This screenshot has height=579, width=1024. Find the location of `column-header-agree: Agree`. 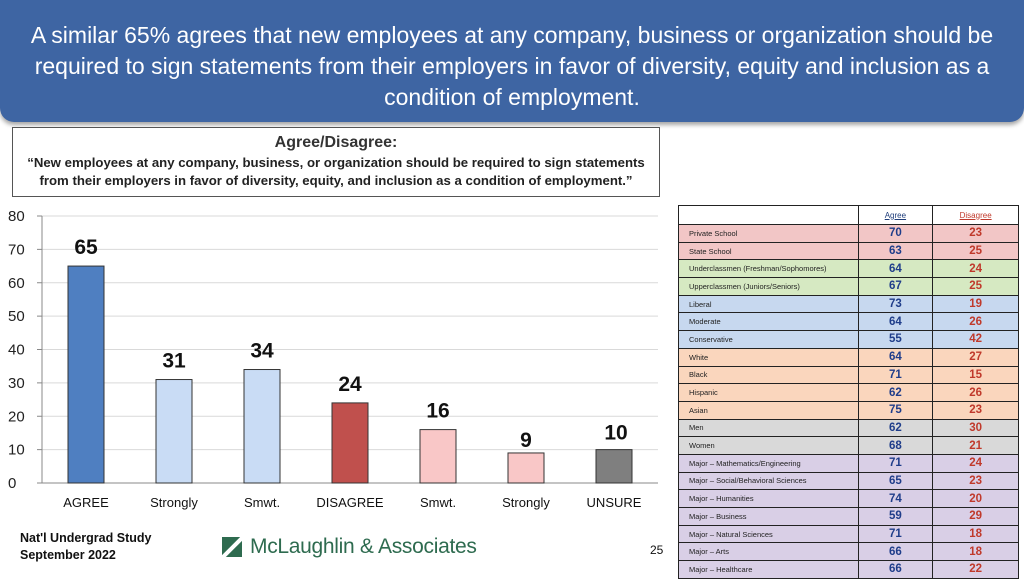

column-header-agree: Agree is located at coordinates (895, 215).